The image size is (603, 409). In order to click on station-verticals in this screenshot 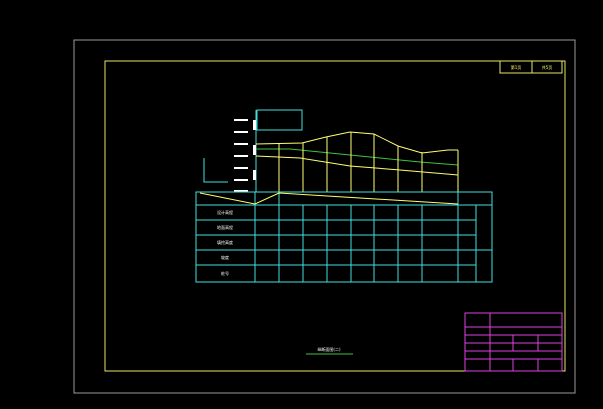, I will do `click(368, 162)`.